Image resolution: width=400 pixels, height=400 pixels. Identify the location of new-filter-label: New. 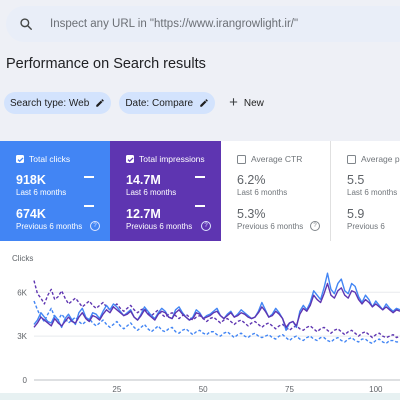
(253, 103).